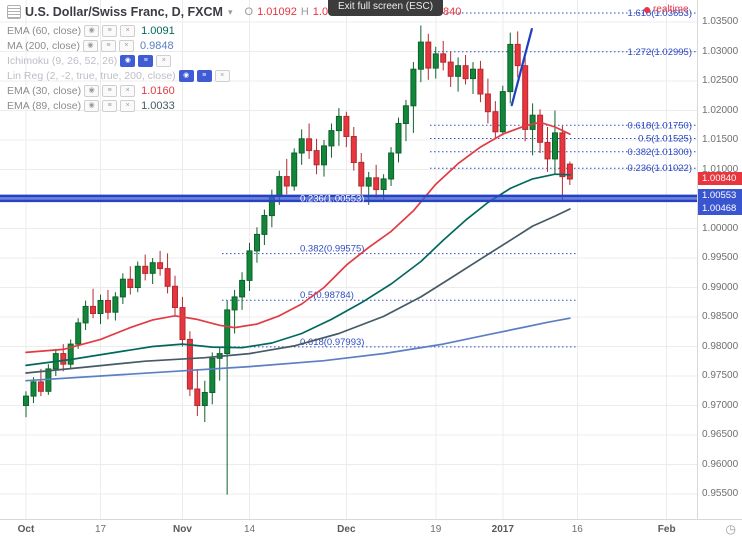  What do you see at coordinates (332, 199) in the screenshot?
I see `fib-level-label: 0.236(1.00553)` at bounding box center [332, 199].